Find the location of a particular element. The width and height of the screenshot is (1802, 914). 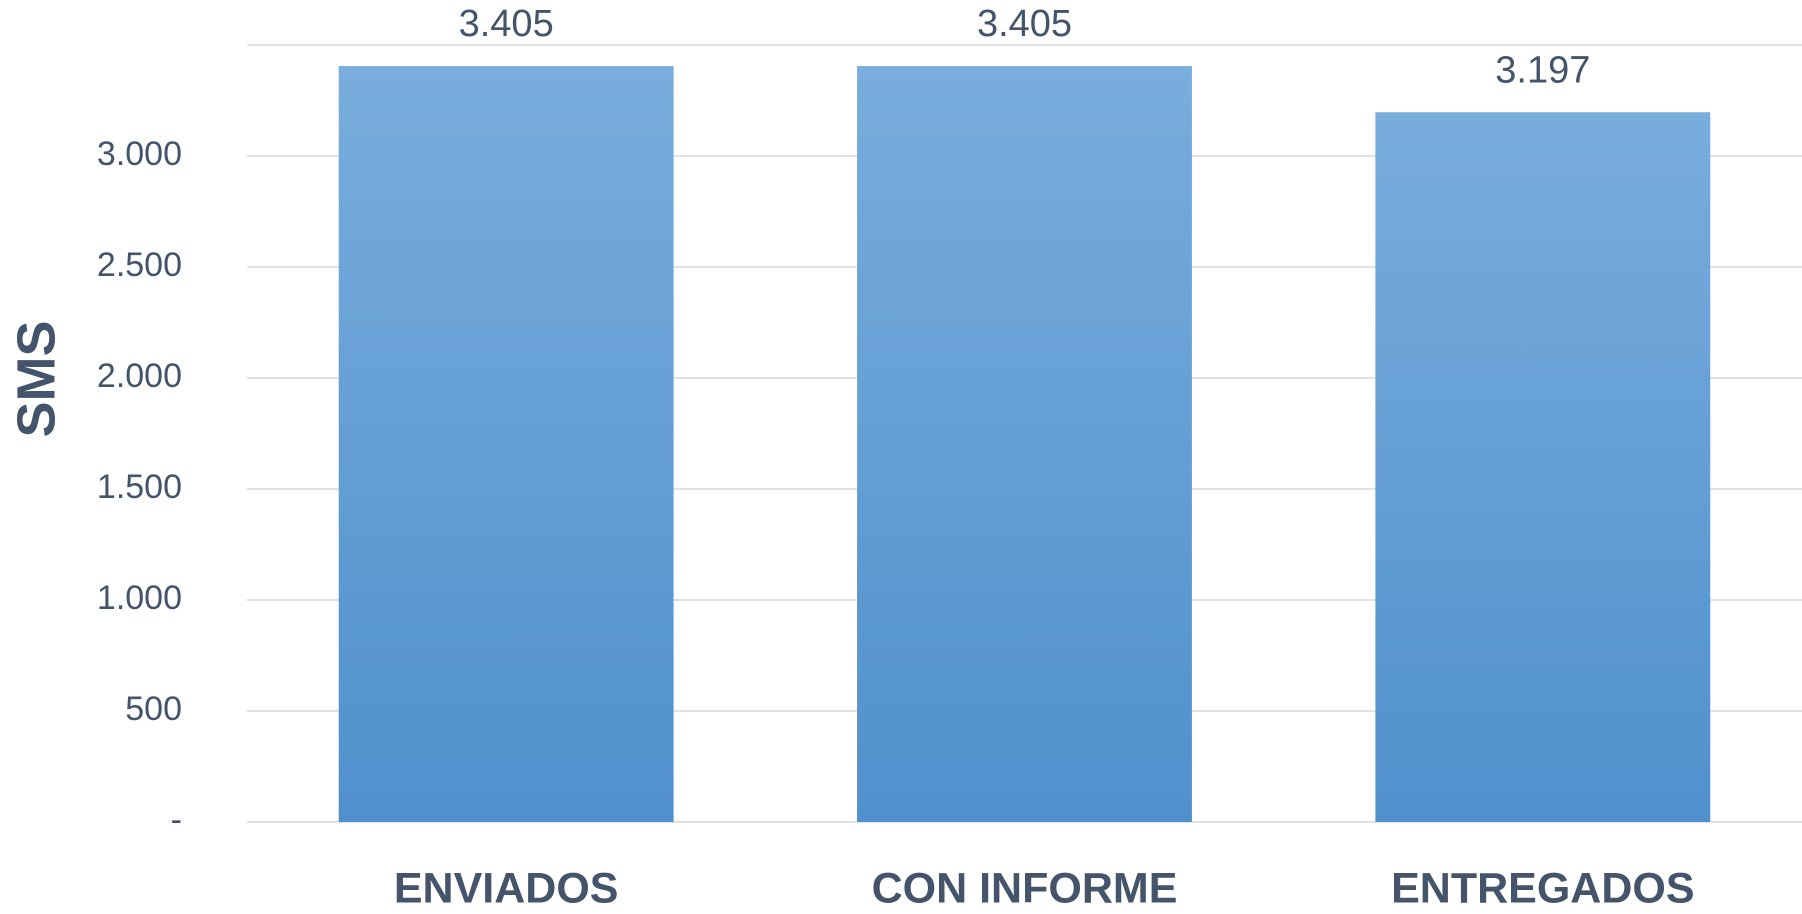

y-tick-label: - is located at coordinates (176, 820).